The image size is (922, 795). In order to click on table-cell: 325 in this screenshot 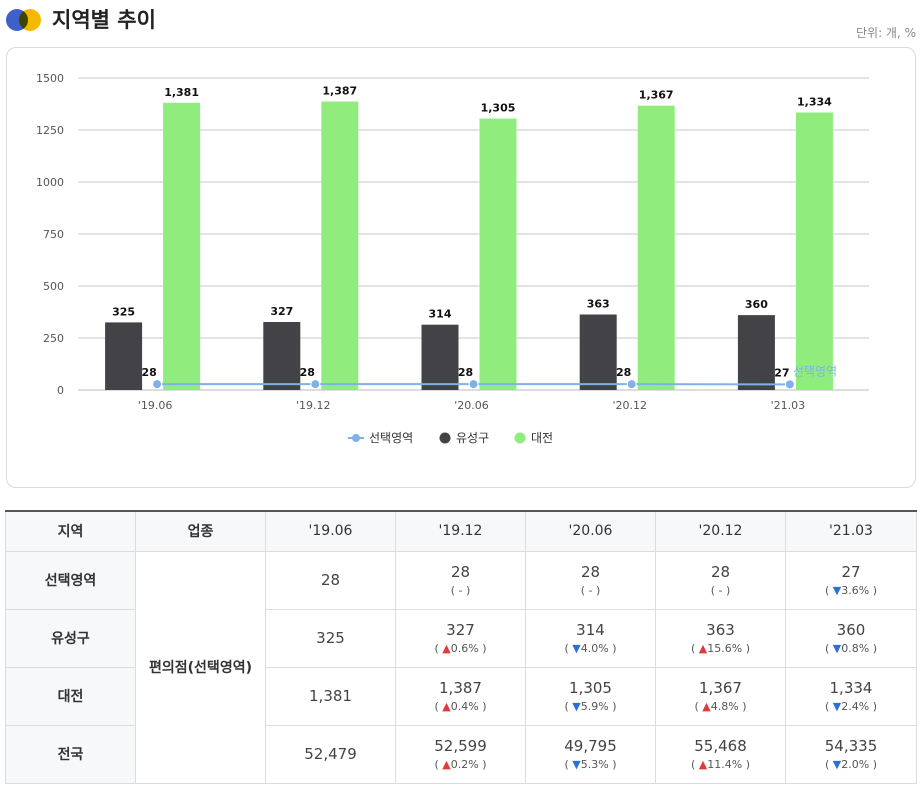, I will do `click(330, 638)`.